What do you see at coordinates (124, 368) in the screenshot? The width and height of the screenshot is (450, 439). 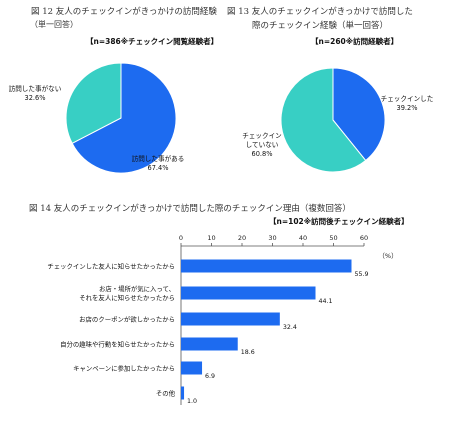 I see `category-label-4: キャンペーンに参加したかったから` at bounding box center [124, 368].